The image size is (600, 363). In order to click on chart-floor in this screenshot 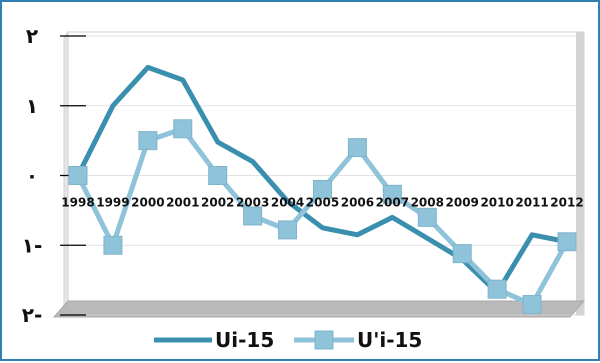, I will do `click(319, 309)`.